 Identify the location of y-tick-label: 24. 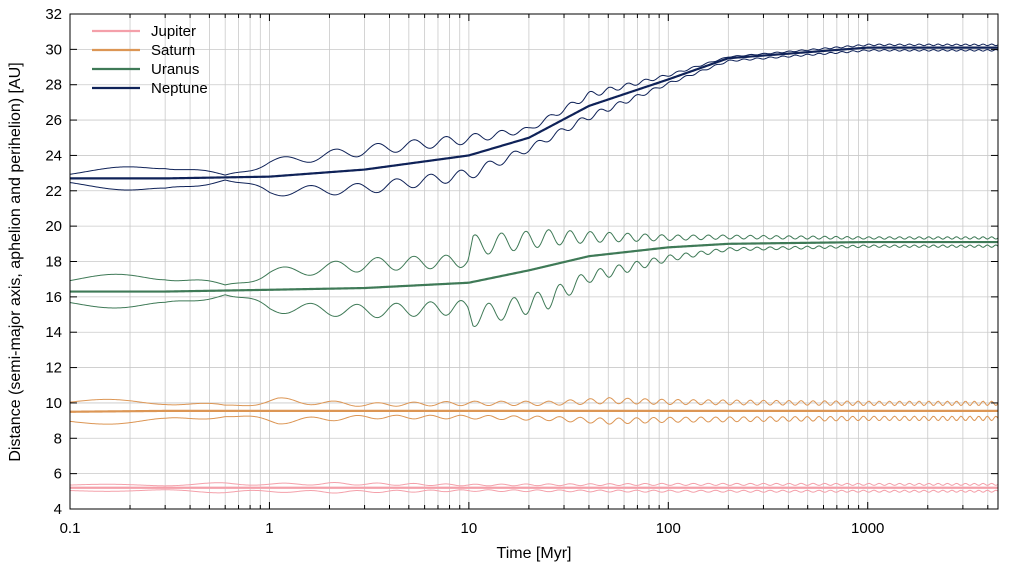
(53, 155).